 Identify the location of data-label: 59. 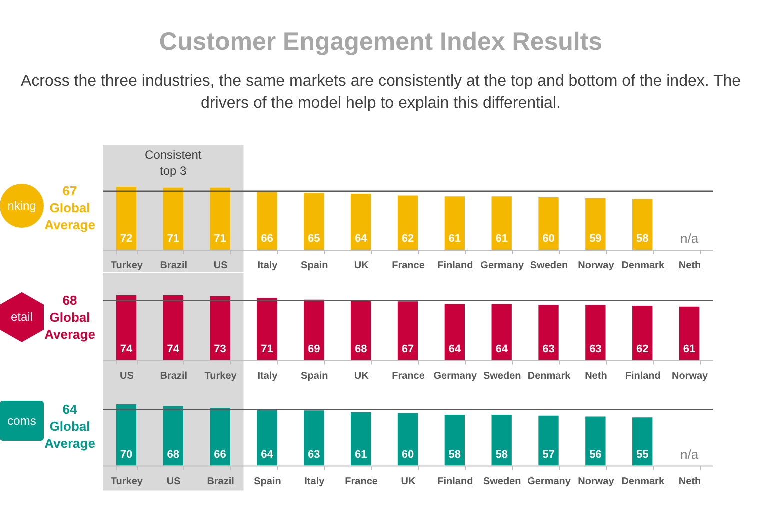
(596, 239).